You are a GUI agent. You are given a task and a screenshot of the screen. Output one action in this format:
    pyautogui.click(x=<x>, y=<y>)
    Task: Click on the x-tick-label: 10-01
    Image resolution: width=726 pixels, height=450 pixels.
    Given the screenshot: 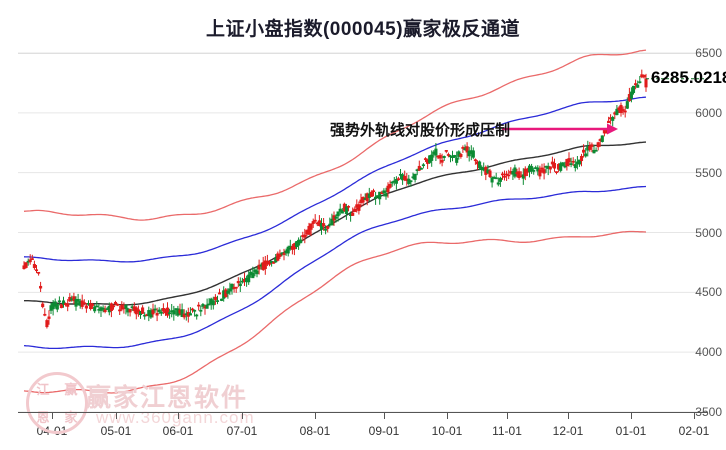 What is the action you would take?
    pyautogui.click(x=447, y=431)
    